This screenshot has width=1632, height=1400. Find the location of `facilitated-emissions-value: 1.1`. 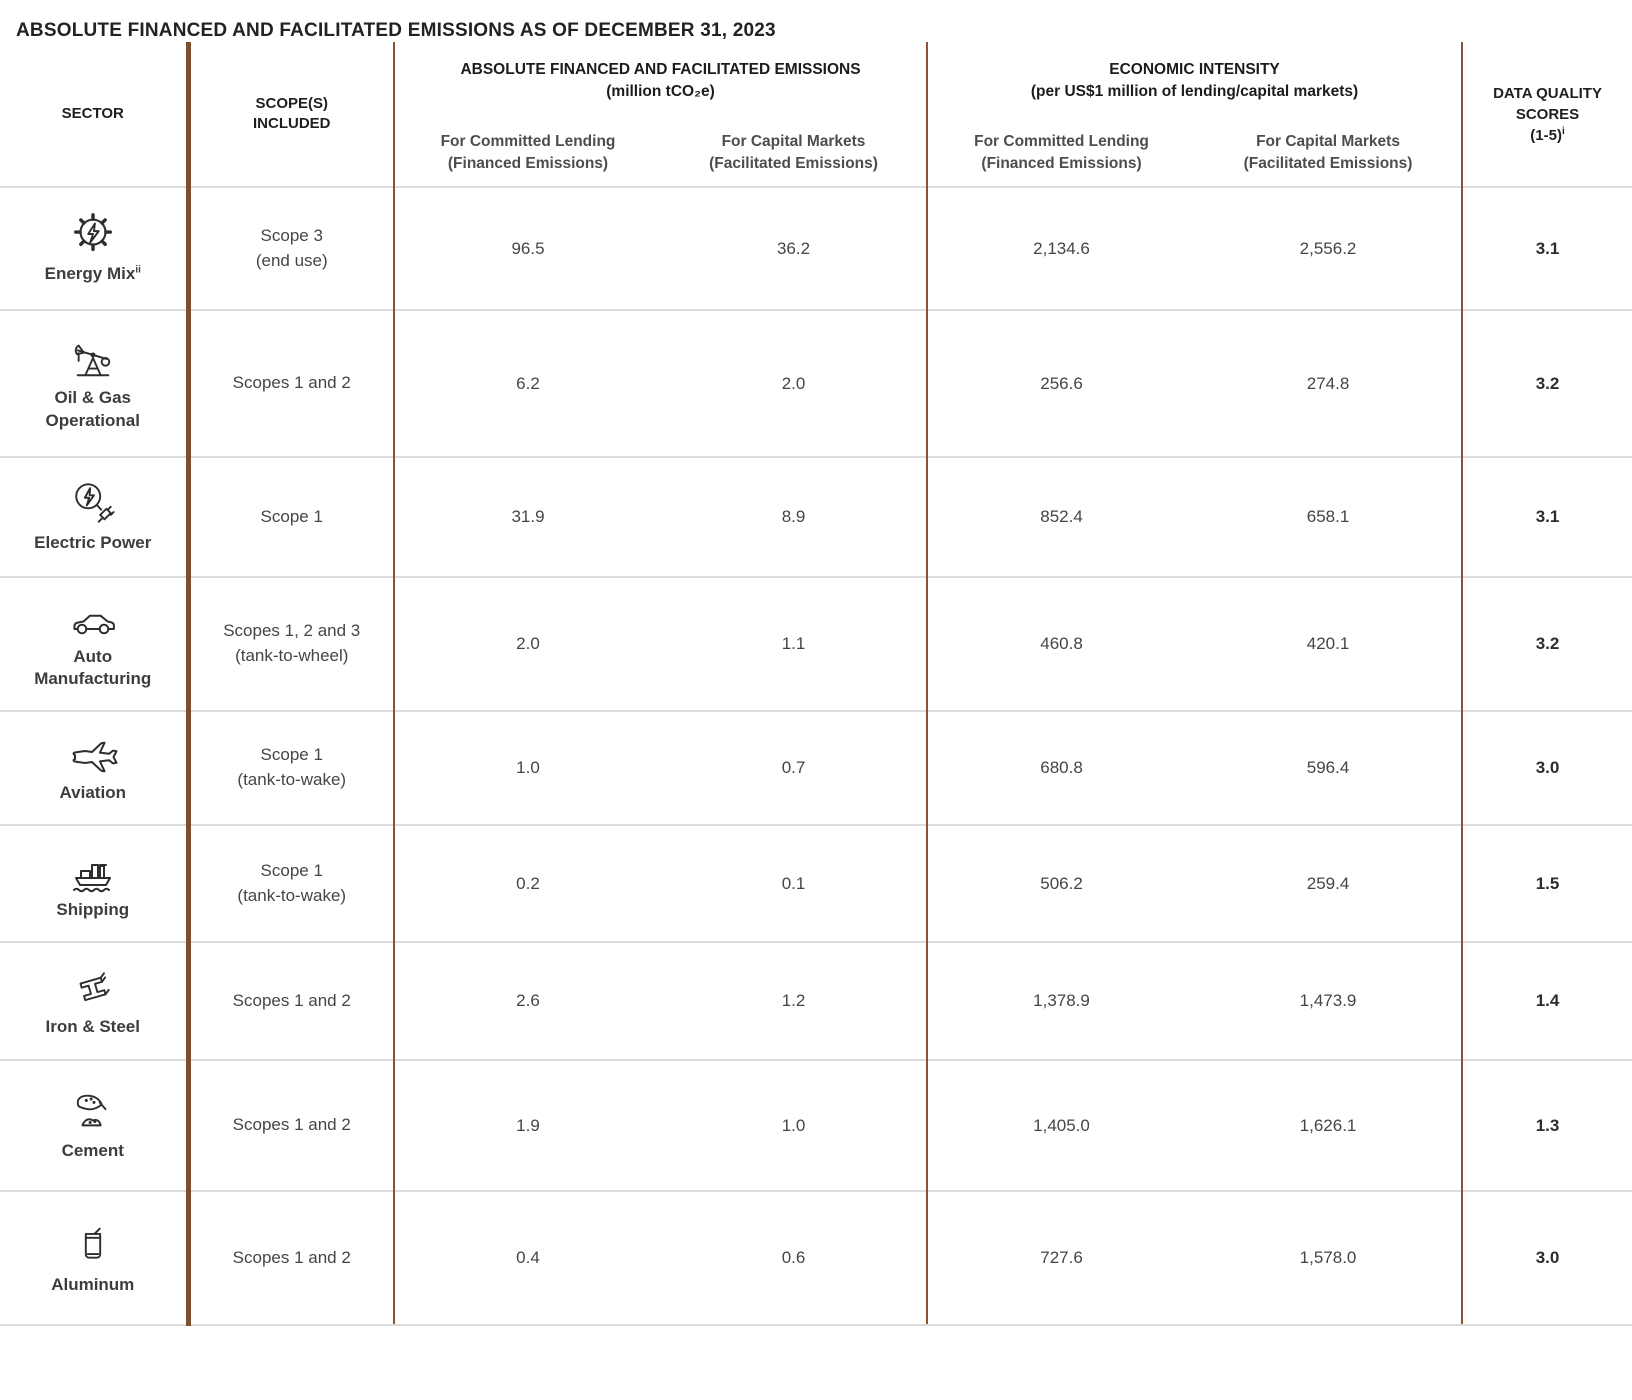

facilitated-emissions-value: 1.1 is located at coordinates (795, 643).